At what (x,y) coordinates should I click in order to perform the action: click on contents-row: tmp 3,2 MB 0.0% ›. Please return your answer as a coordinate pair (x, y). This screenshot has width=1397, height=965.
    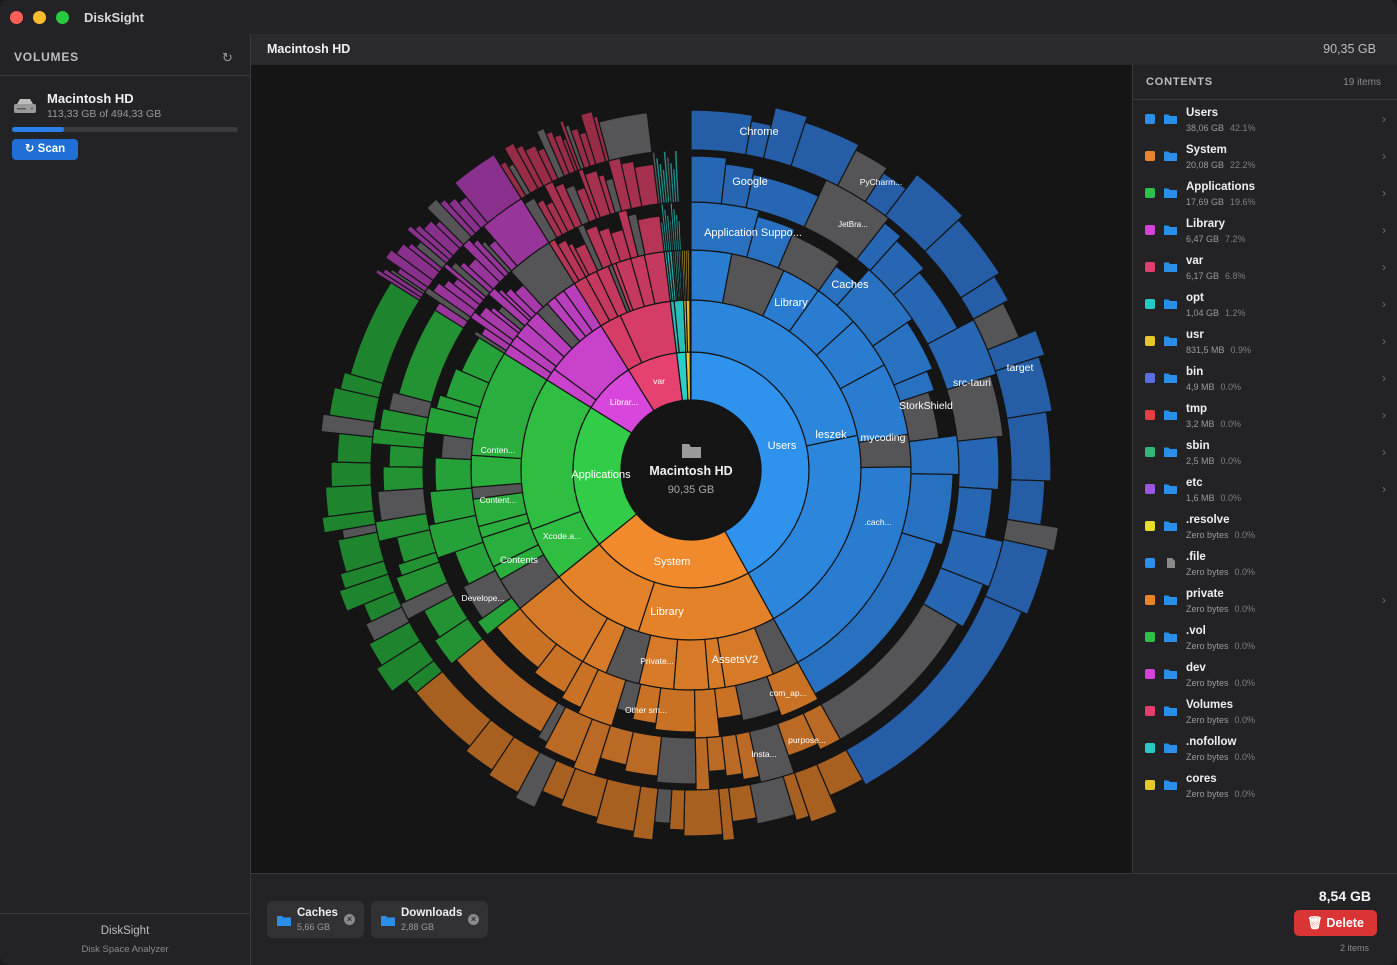
    Looking at the image, I should click on (1265, 417).